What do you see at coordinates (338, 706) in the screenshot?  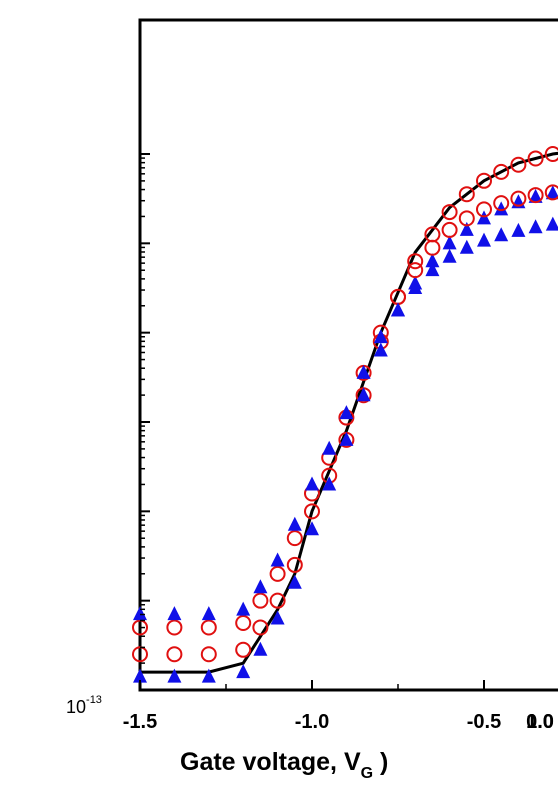 I see `x-ticks: -1.5 -1.0 -0.5 0.01.0` at bounding box center [338, 706].